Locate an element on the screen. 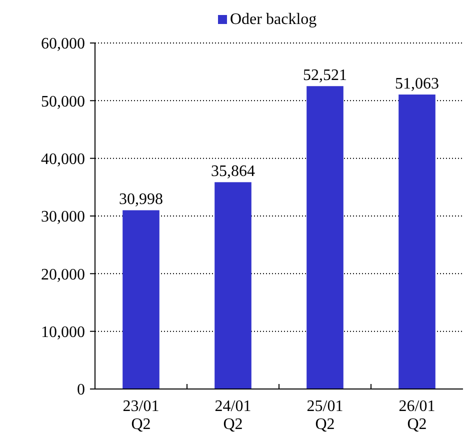 The height and width of the screenshot is (437, 475). data-label: 30,998 is located at coordinates (141, 199).